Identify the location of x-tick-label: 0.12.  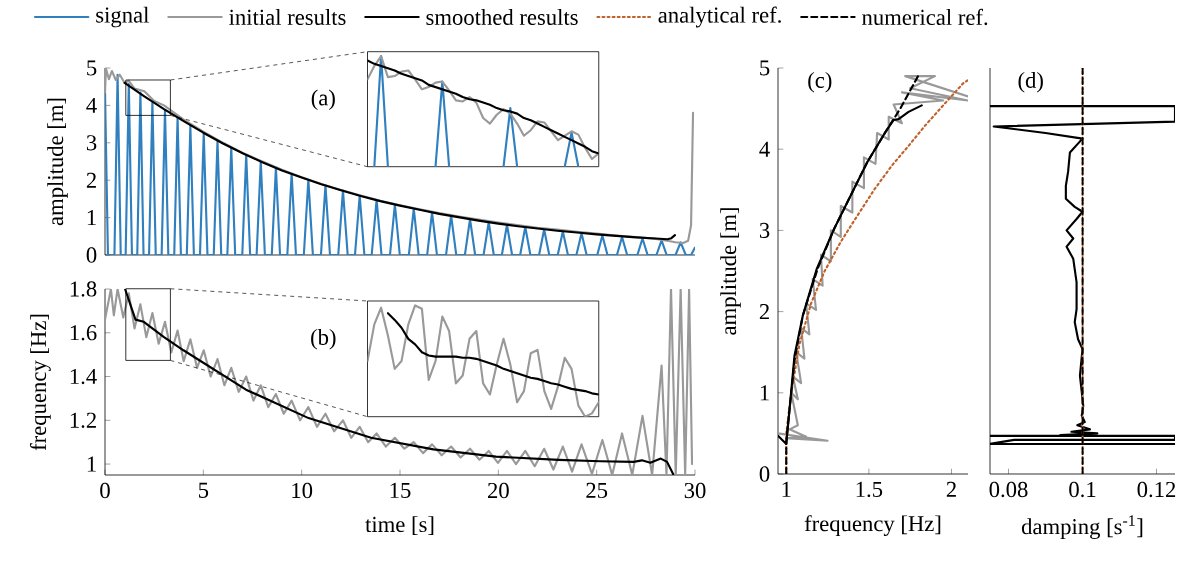
(1156, 489).